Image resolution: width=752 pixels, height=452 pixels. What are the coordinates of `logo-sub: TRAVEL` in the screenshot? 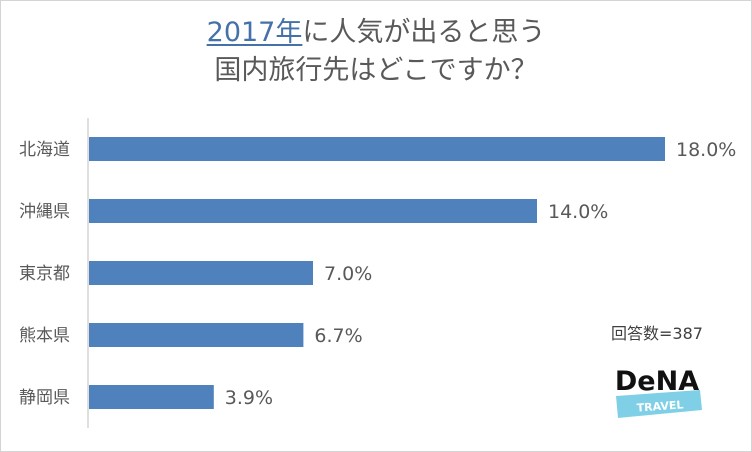 It's located at (660, 406).